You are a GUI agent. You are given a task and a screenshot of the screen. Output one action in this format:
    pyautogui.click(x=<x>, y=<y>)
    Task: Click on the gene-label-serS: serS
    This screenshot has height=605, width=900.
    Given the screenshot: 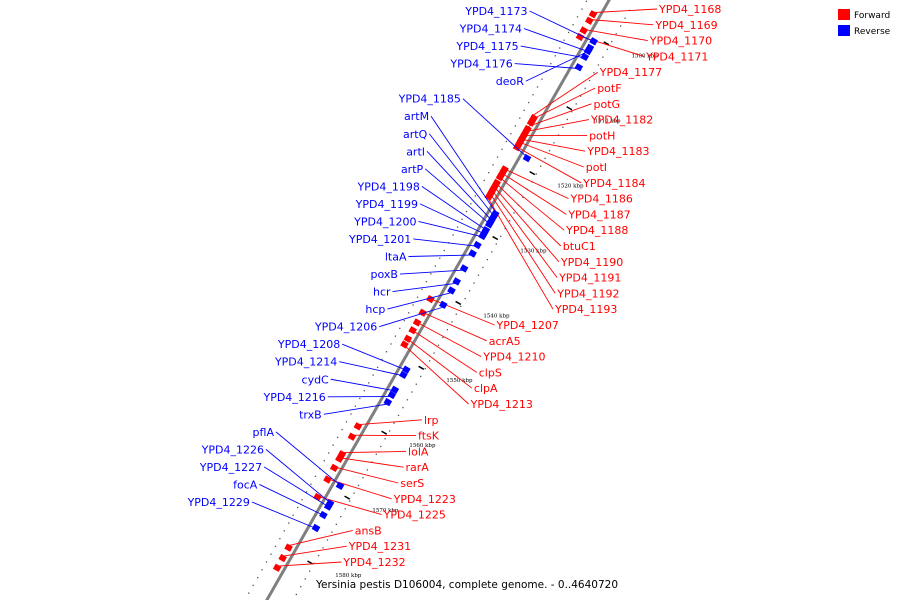 What is the action you would take?
    pyautogui.click(x=412, y=483)
    